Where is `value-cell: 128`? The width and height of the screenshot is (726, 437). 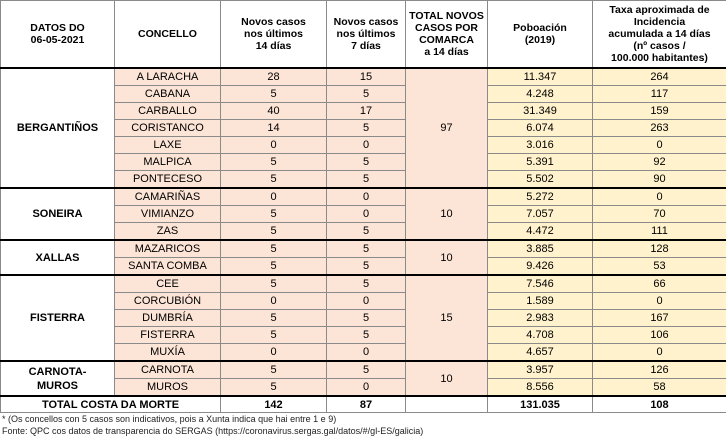 value-cell: 128 is located at coordinates (659, 249).